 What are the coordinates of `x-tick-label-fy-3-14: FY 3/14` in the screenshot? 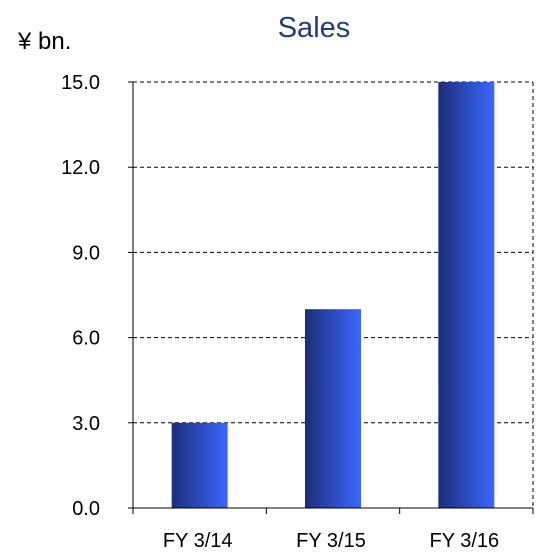 It's located at (198, 541).